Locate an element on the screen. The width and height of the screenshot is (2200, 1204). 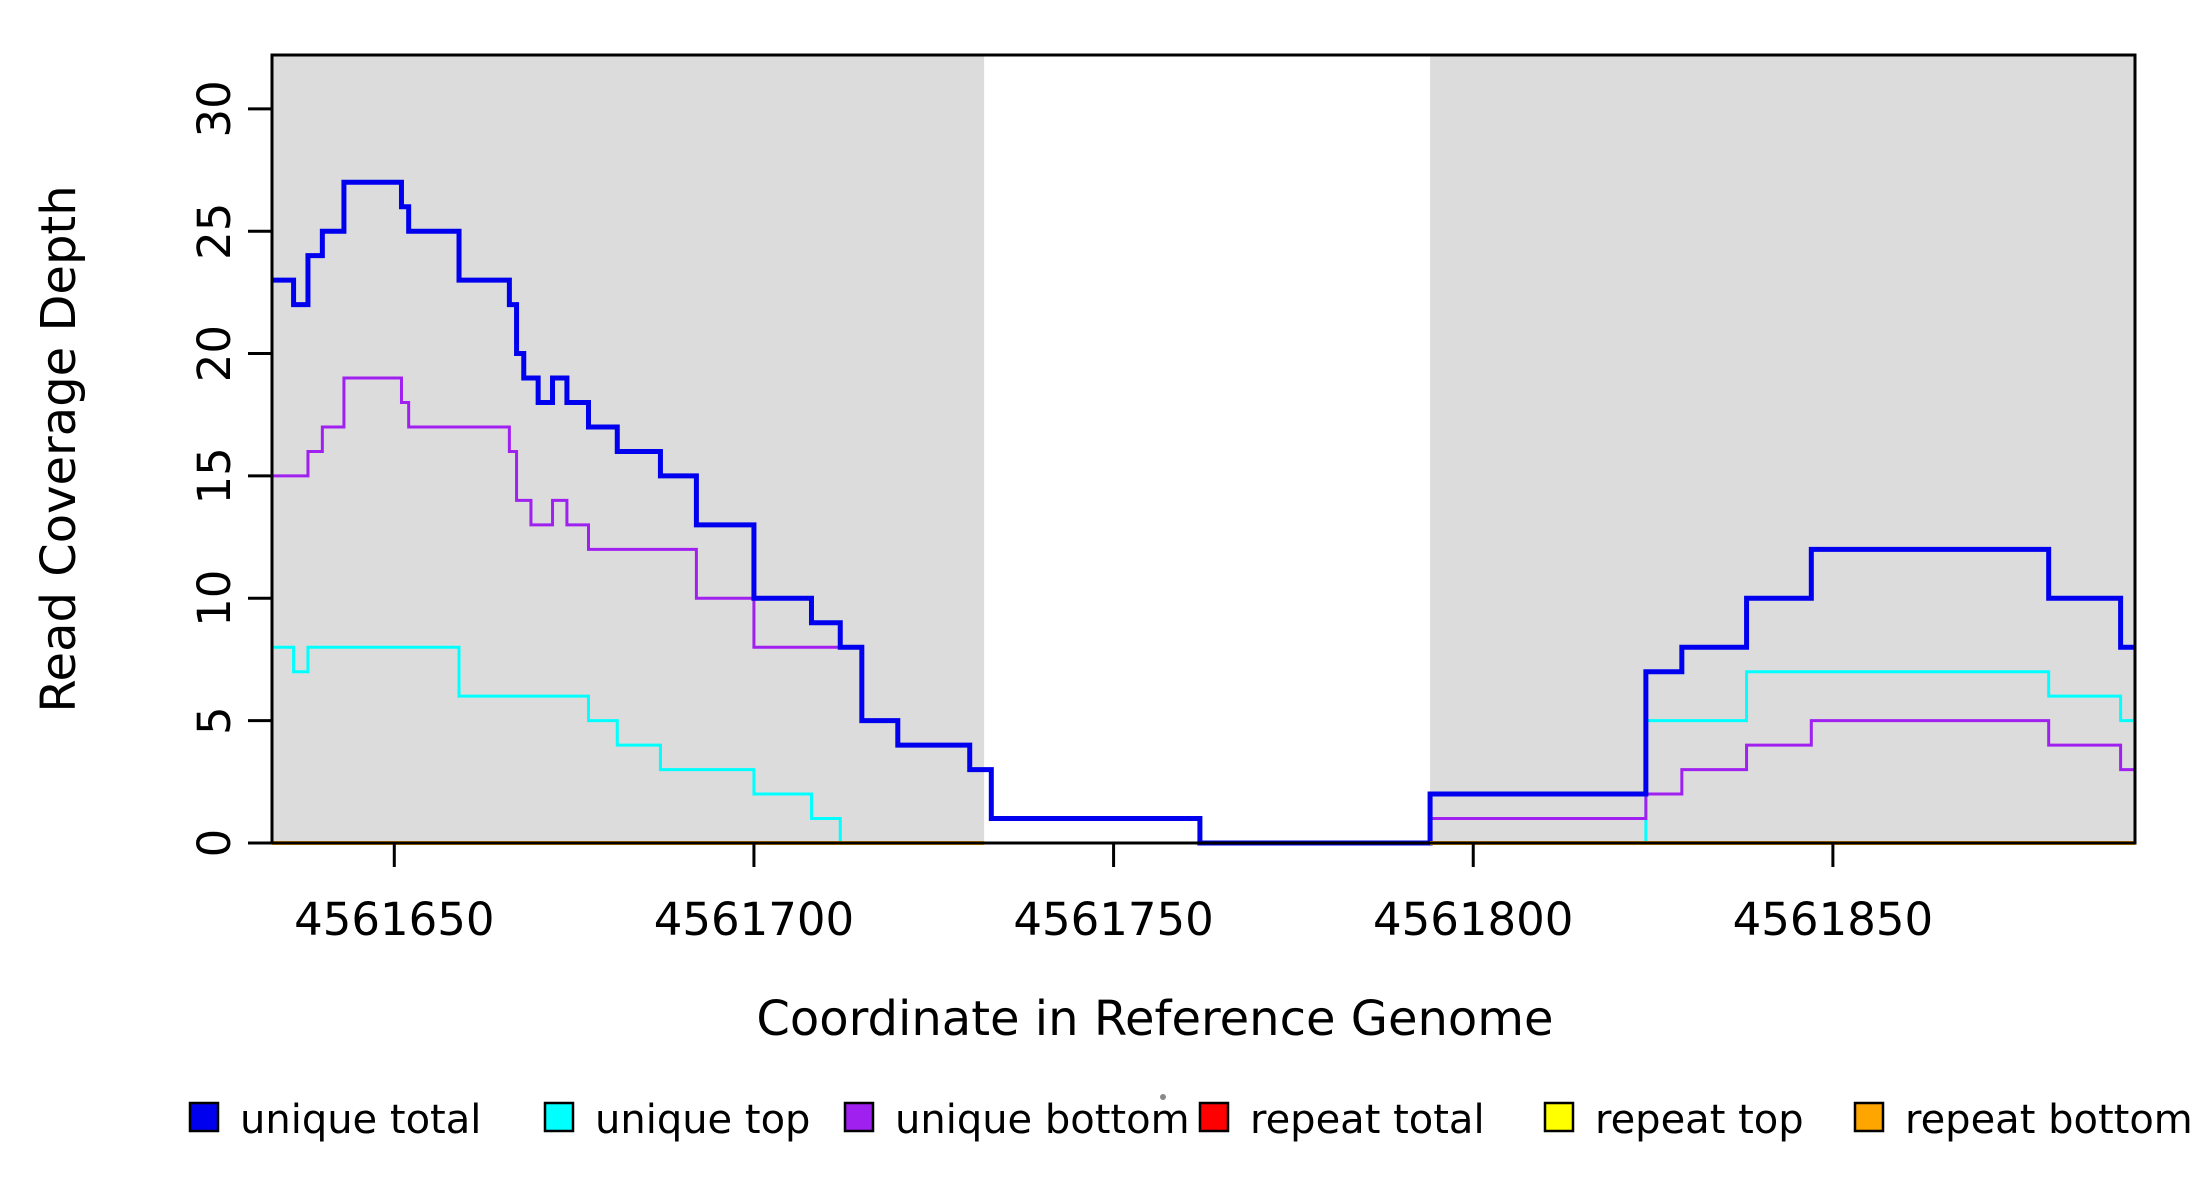
legend-item-unique-total: unique total is located at coordinates (334, 1120).